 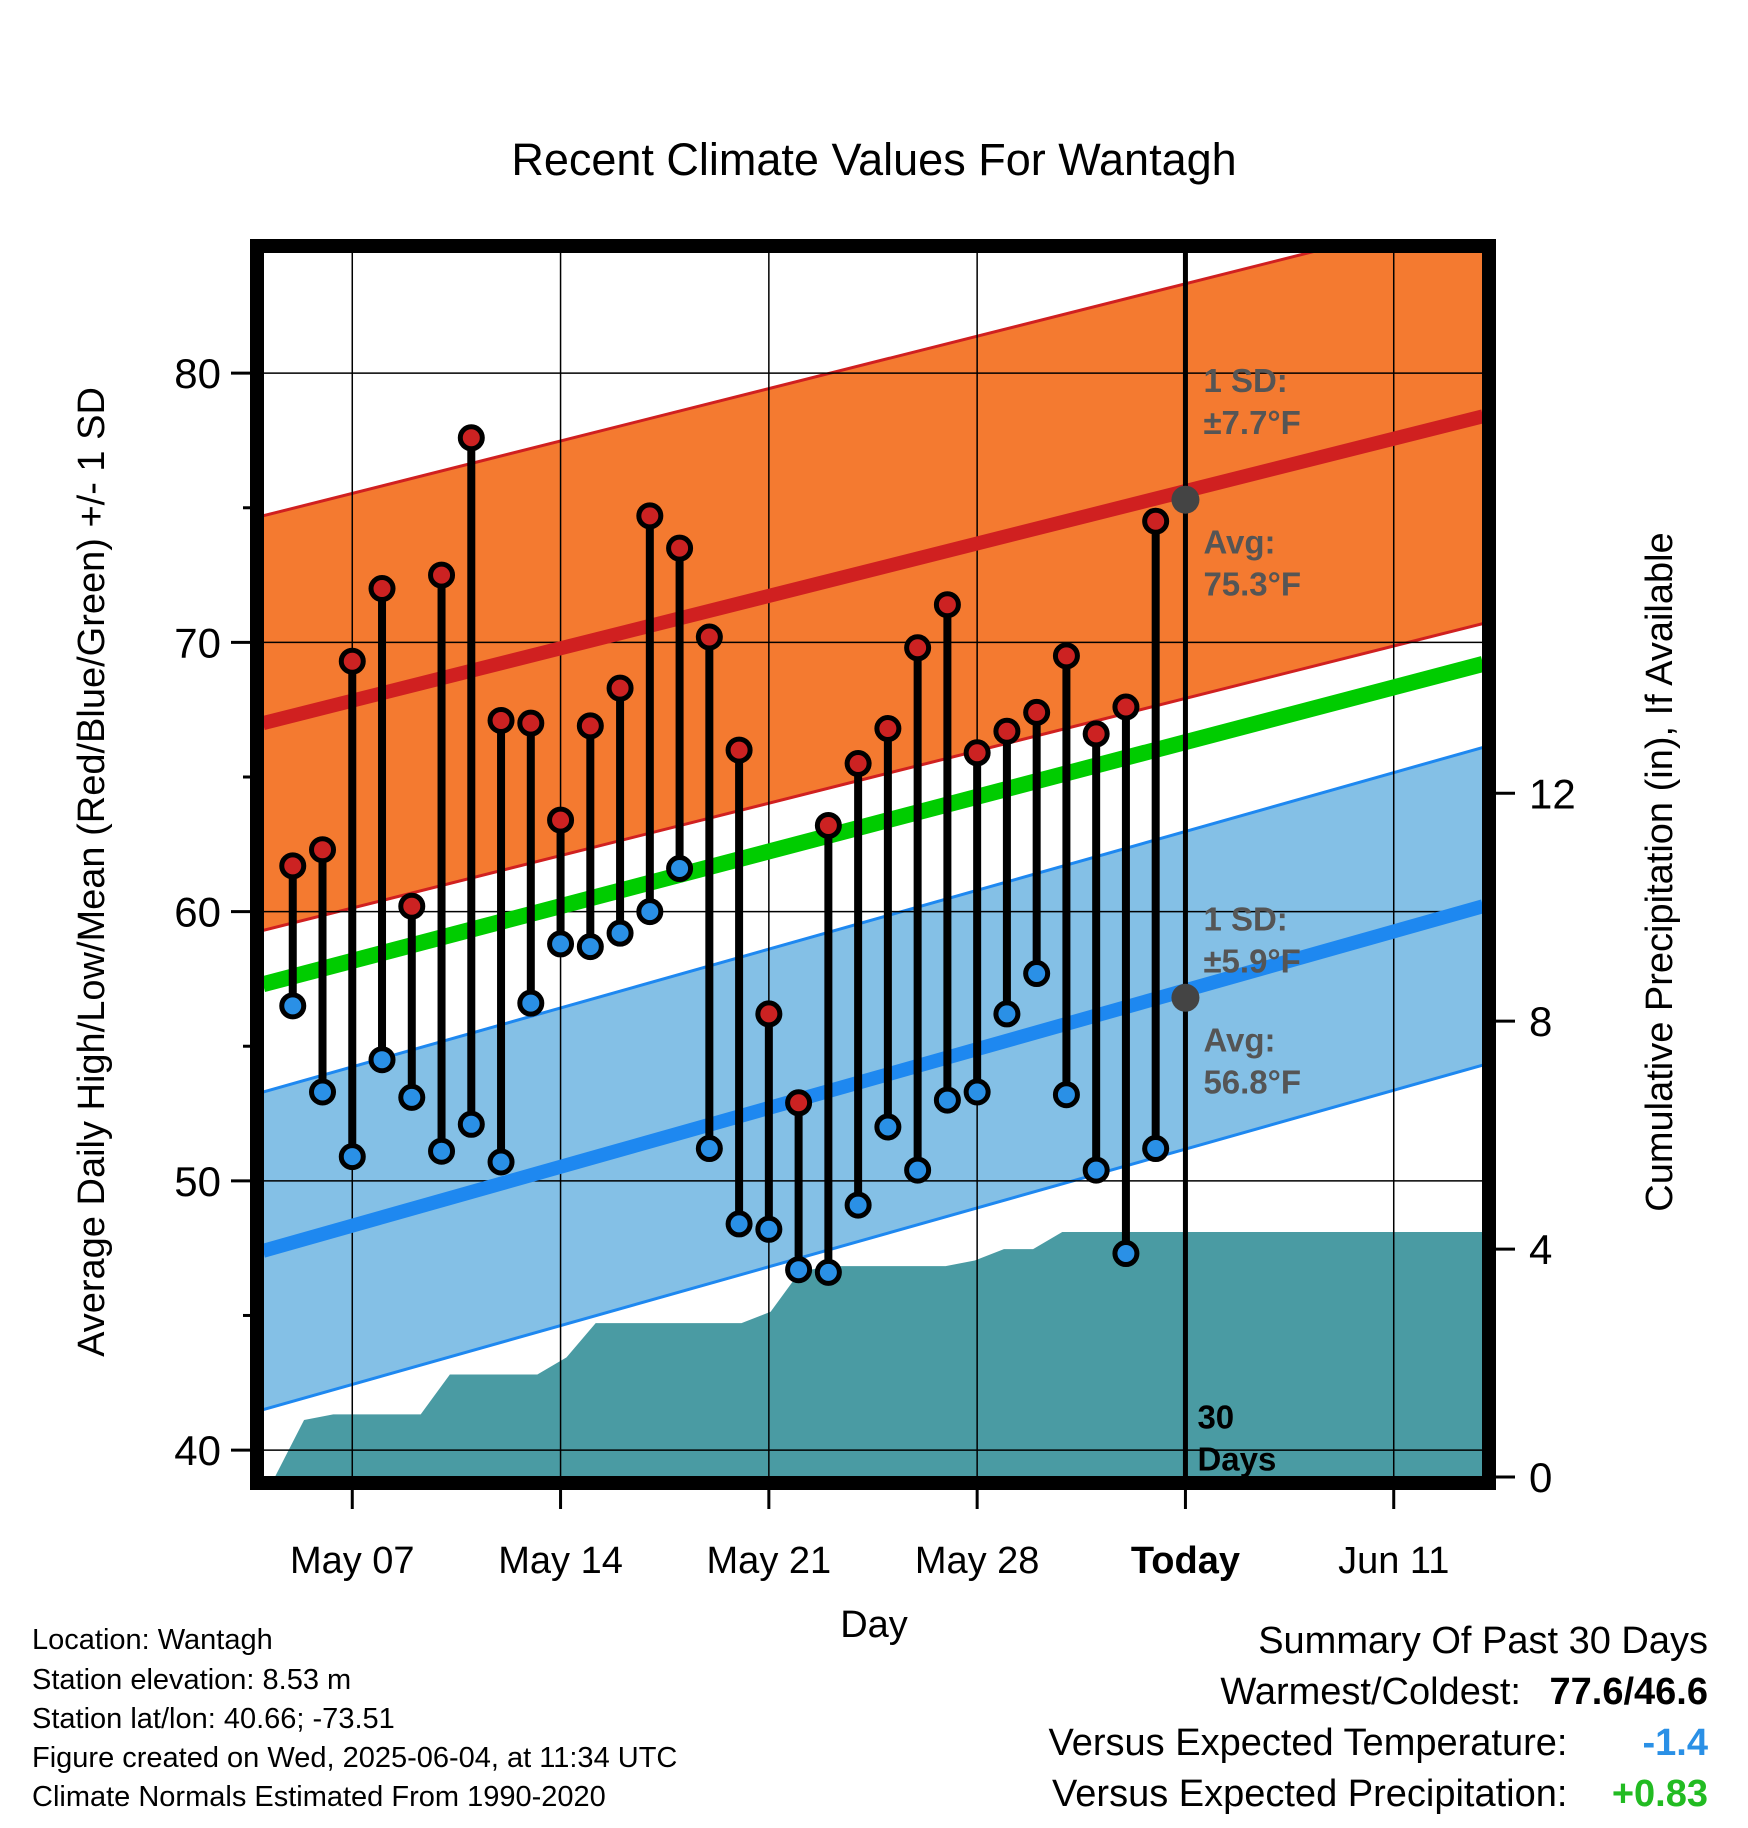 What do you see at coordinates (873, 569) in the screenshot?
I see `normal-high-line` at bounding box center [873, 569].